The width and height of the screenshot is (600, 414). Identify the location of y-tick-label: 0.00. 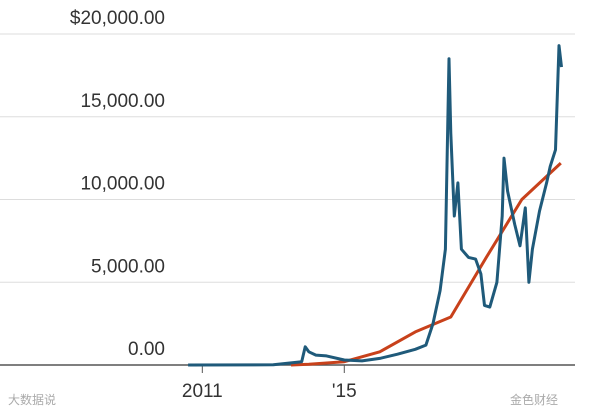
(146, 349).